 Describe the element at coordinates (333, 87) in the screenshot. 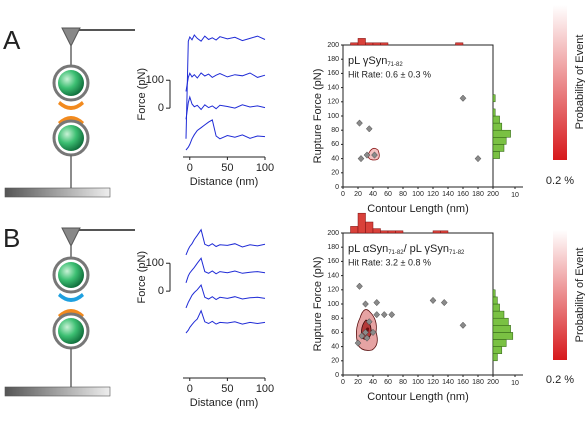

I see `y-tick-label: 140` at that location.